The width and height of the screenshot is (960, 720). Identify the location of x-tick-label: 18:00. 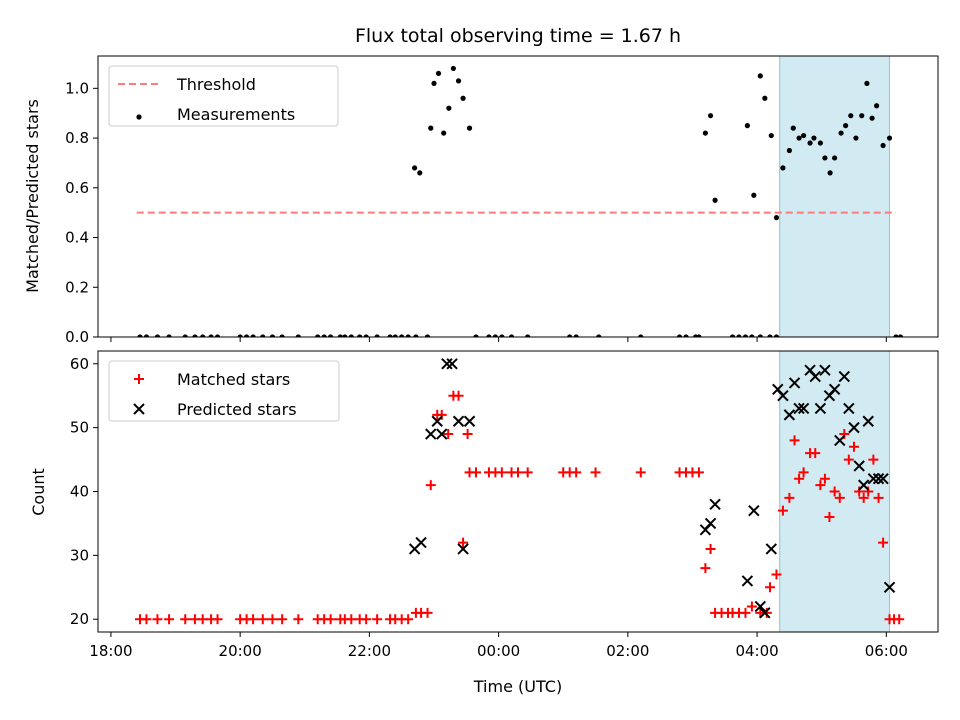
(110, 651).